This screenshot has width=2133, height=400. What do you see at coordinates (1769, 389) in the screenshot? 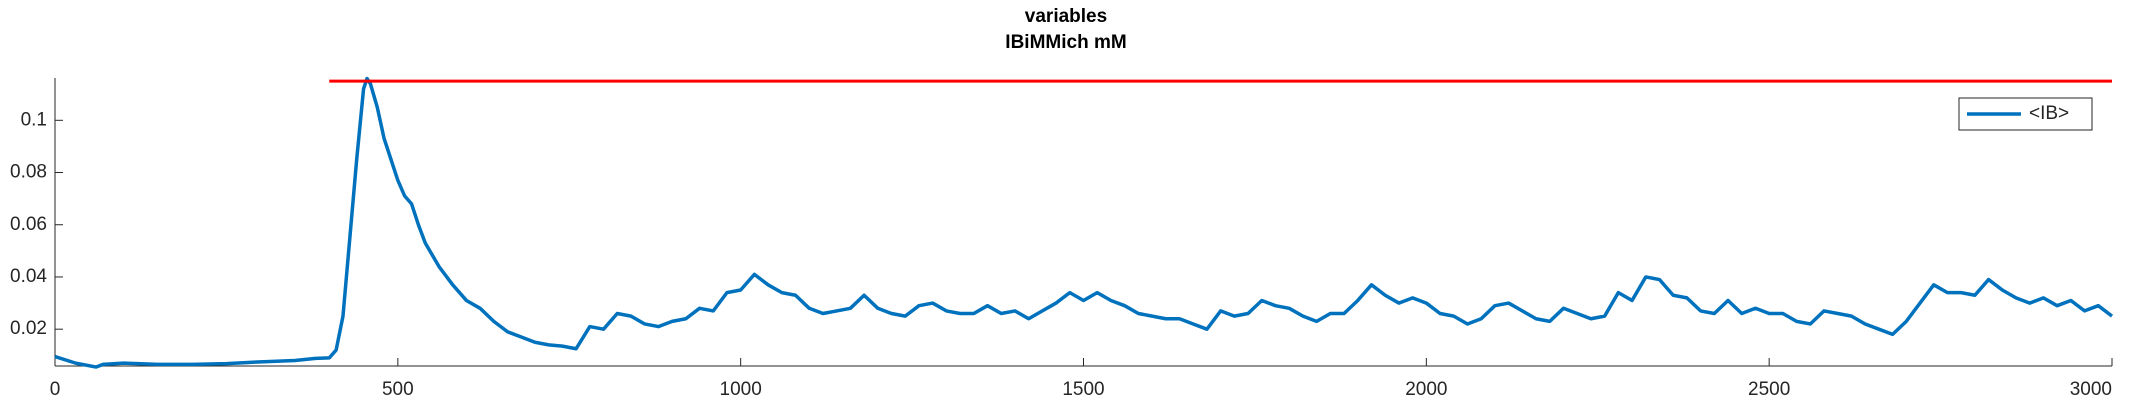
I see `x-tick-label: 2500` at bounding box center [1769, 389].